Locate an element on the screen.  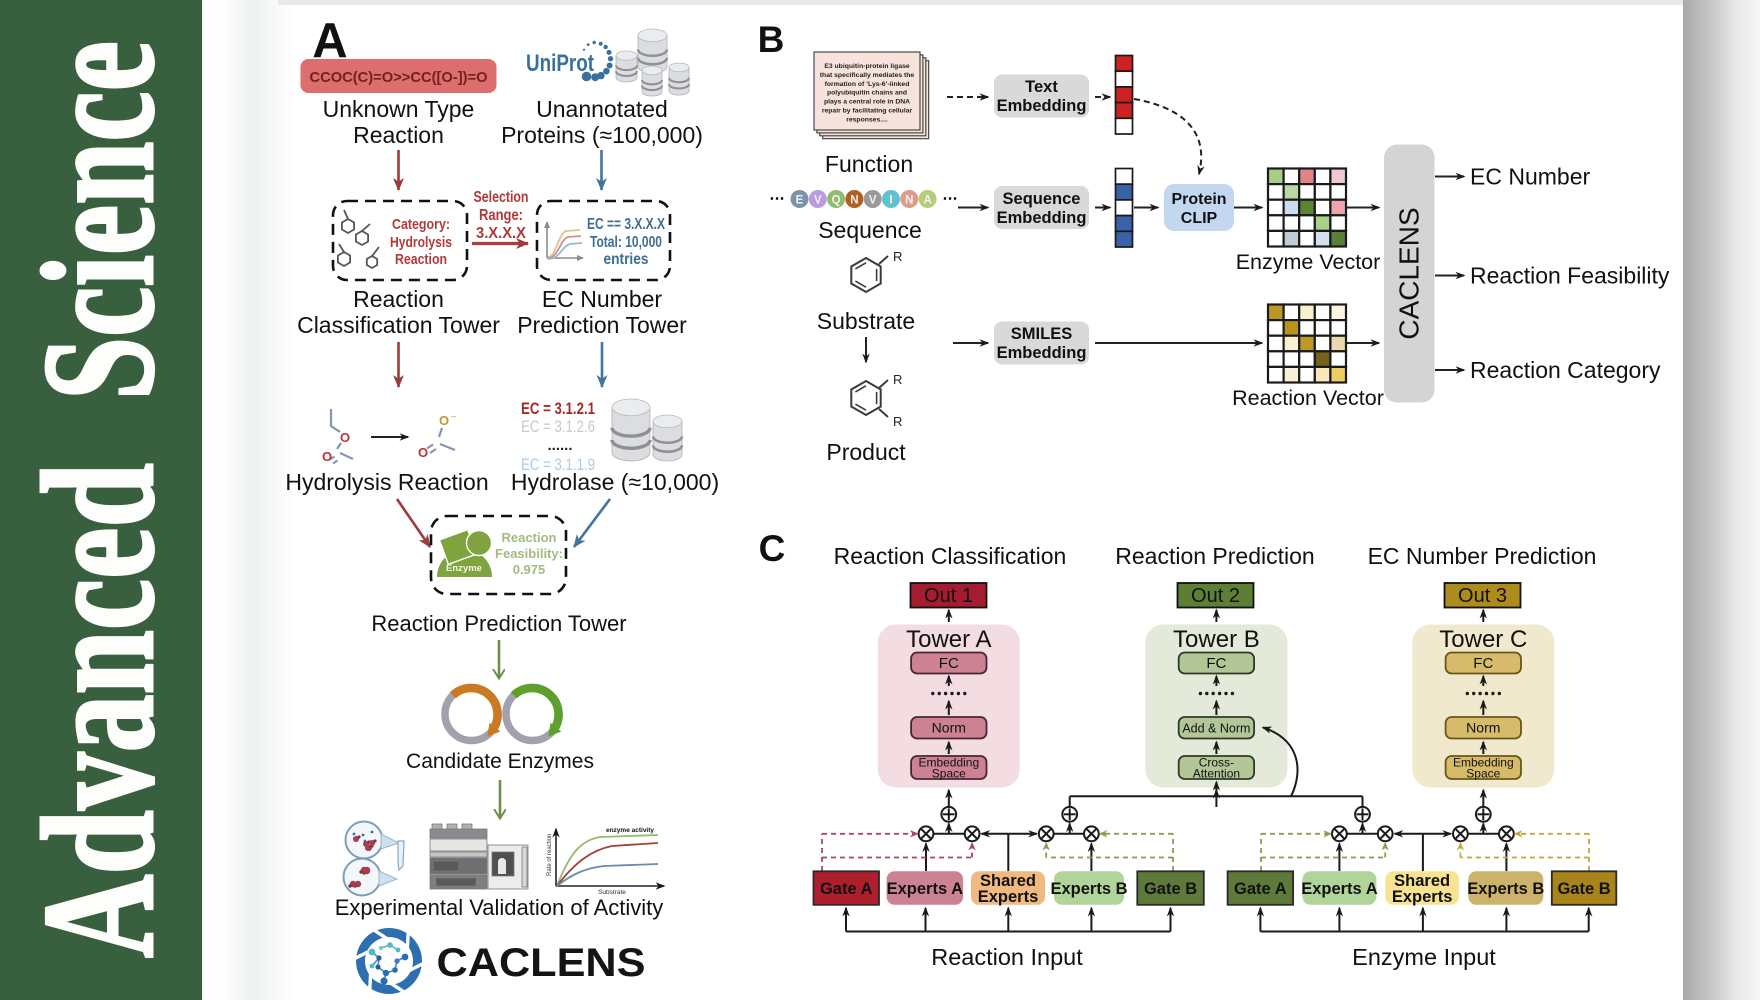
svg-text: SMILES is located at coordinates (1041, 334).